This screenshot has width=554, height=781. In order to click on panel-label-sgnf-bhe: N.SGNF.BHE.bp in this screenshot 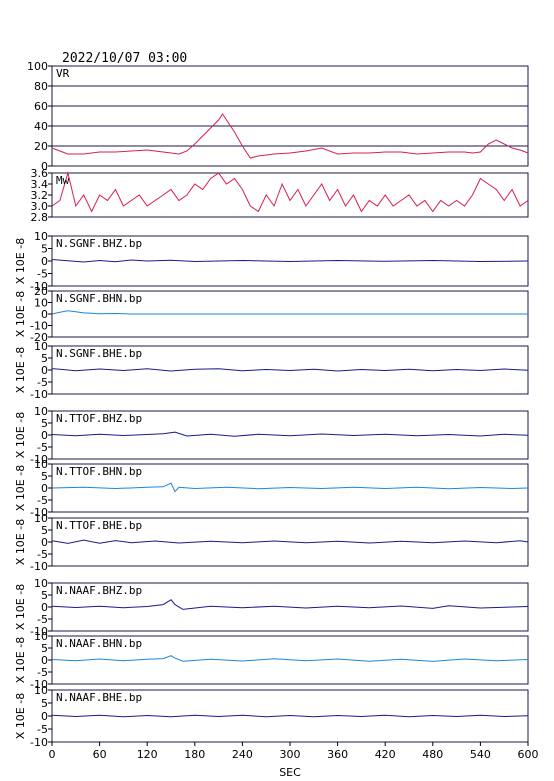, I will do `click(99, 353)`.